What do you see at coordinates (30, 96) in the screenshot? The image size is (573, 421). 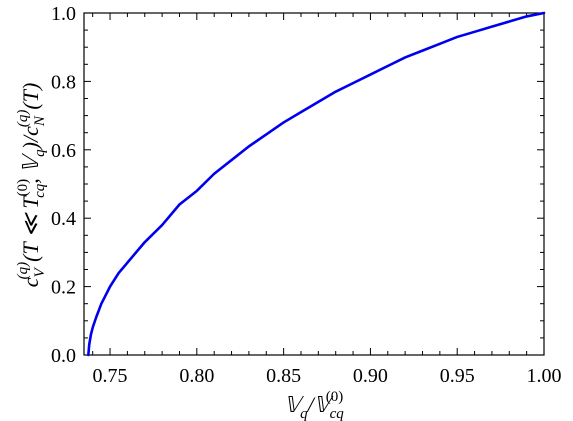 I see `y-label-tail: (T)` at bounding box center [30, 96].